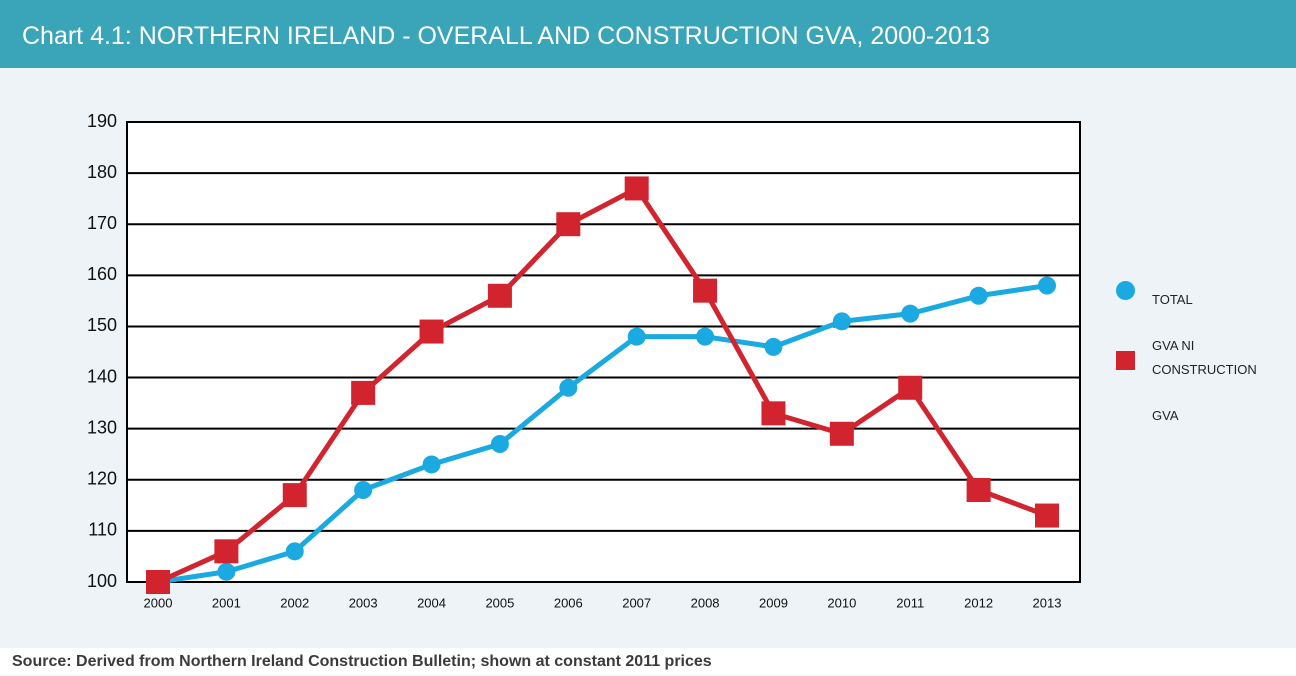 The width and height of the screenshot is (1296, 676). Describe the element at coordinates (294, 602) in the screenshot. I see `x-tick-label: 2002` at that location.